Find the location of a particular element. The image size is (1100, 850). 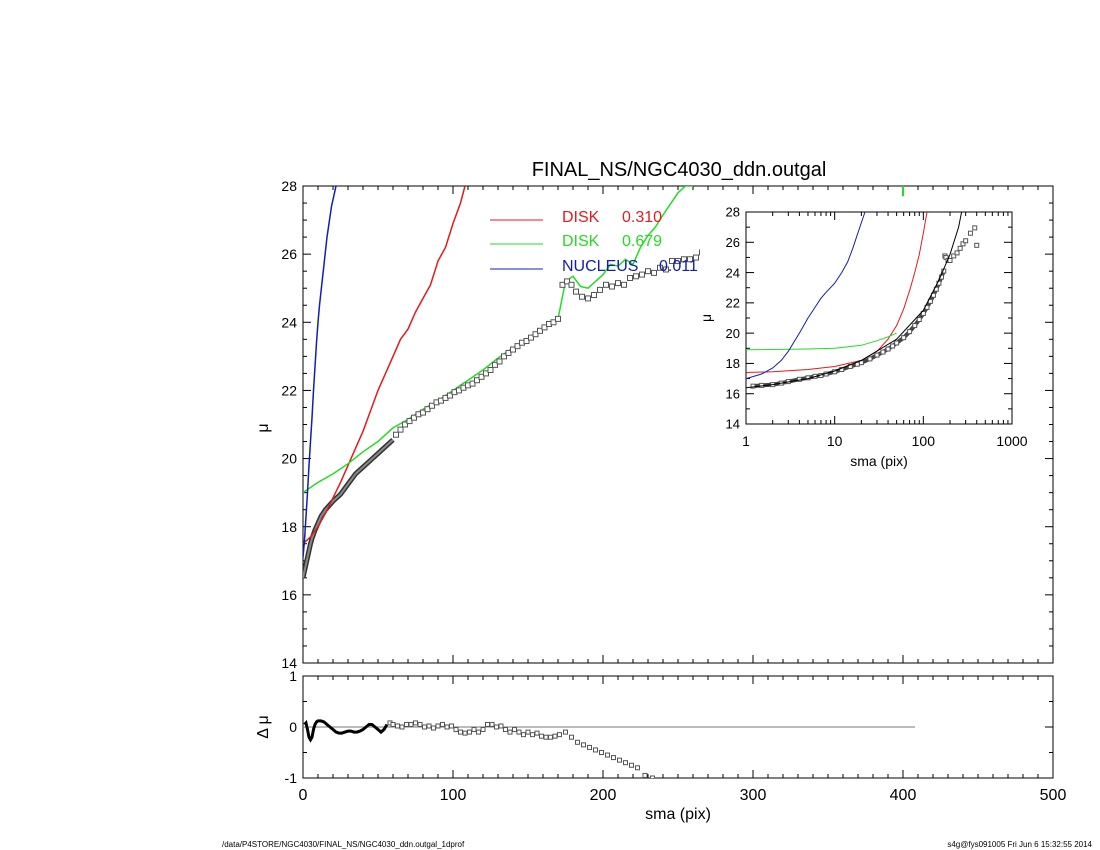

y-tick-label: 26 is located at coordinates (289, 254).